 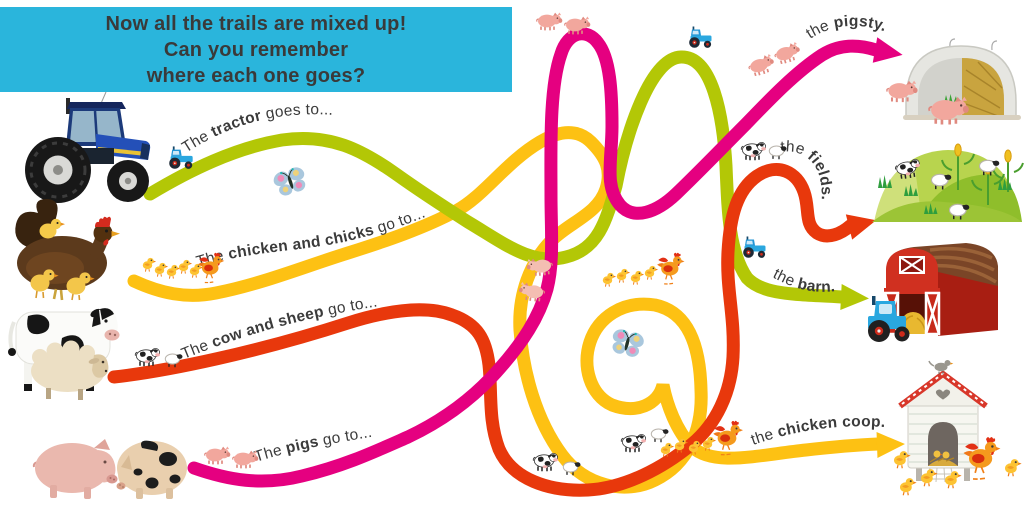 I want to click on label-bold: tractor, so click(x=235, y=123).